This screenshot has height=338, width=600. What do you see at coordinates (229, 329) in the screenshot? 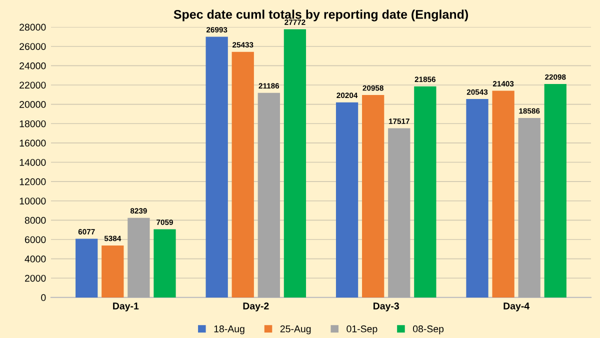
I see `legend-label: 18-Aug` at bounding box center [229, 329].